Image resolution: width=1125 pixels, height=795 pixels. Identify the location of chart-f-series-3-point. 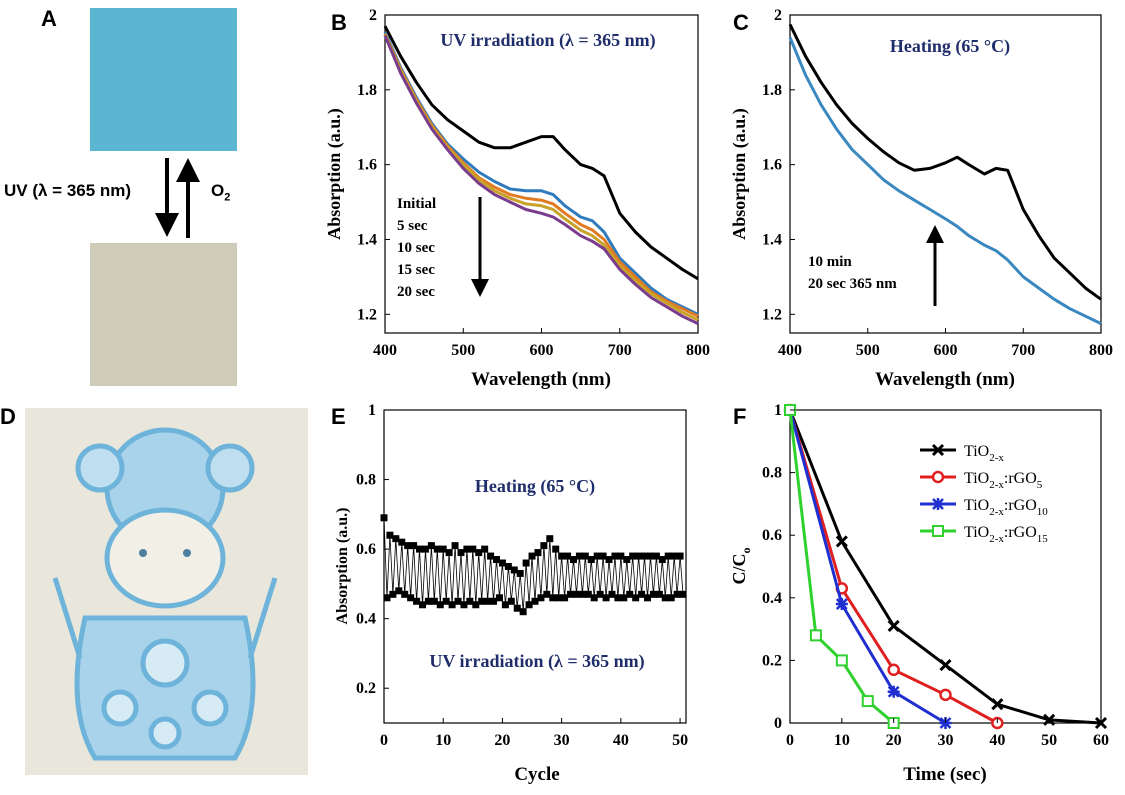
(815, 635).